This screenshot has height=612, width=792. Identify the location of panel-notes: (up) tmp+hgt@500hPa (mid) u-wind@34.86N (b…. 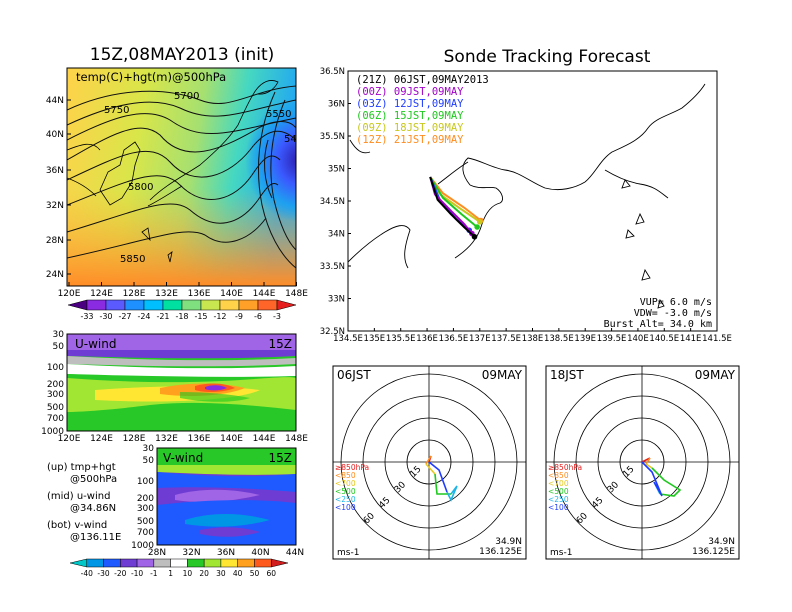
(84, 502).